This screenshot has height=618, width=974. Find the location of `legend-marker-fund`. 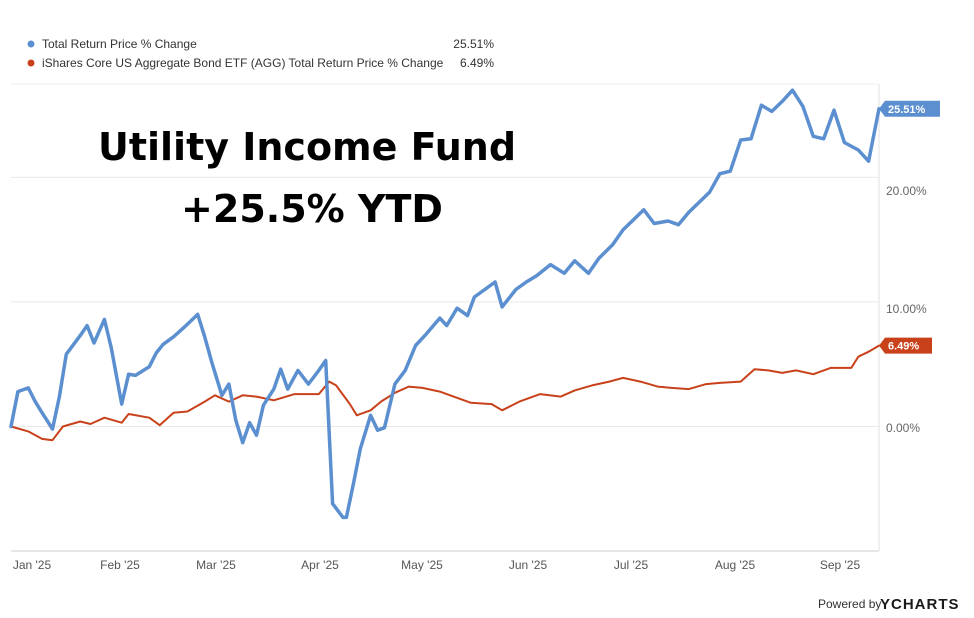

legend-marker-fund is located at coordinates (31, 44).